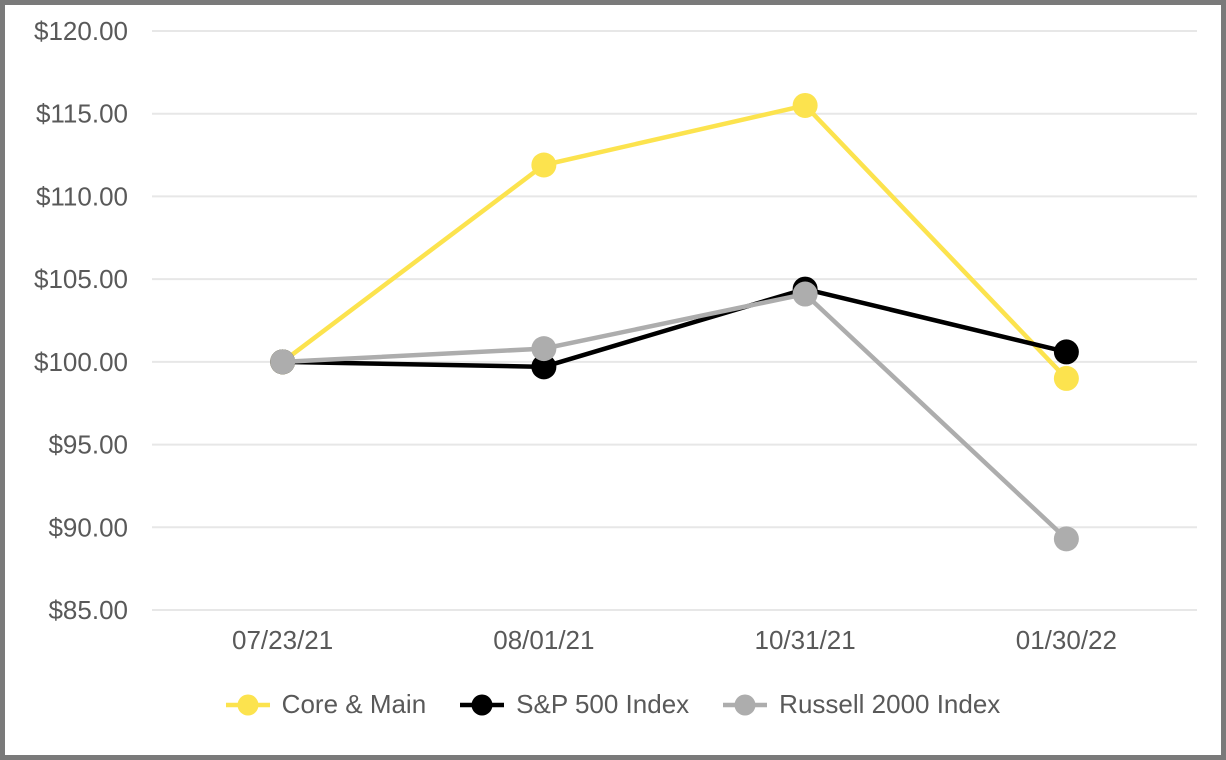 Image resolution: width=1226 pixels, height=760 pixels. I want to click on russell-2000-index-legend-dot, so click(745, 704).